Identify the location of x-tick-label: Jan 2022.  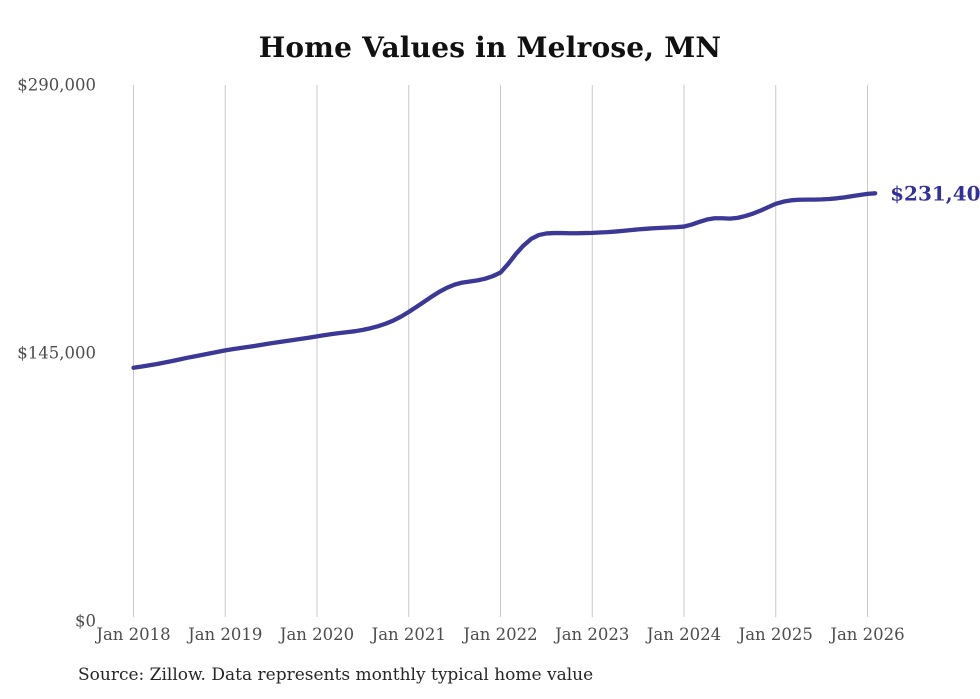
(499, 634).